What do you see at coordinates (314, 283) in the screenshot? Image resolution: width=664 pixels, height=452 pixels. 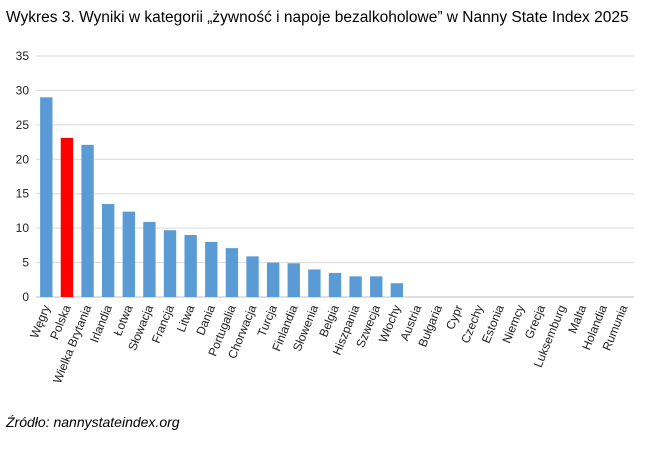 I see `bar-słowenia` at bounding box center [314, 283].